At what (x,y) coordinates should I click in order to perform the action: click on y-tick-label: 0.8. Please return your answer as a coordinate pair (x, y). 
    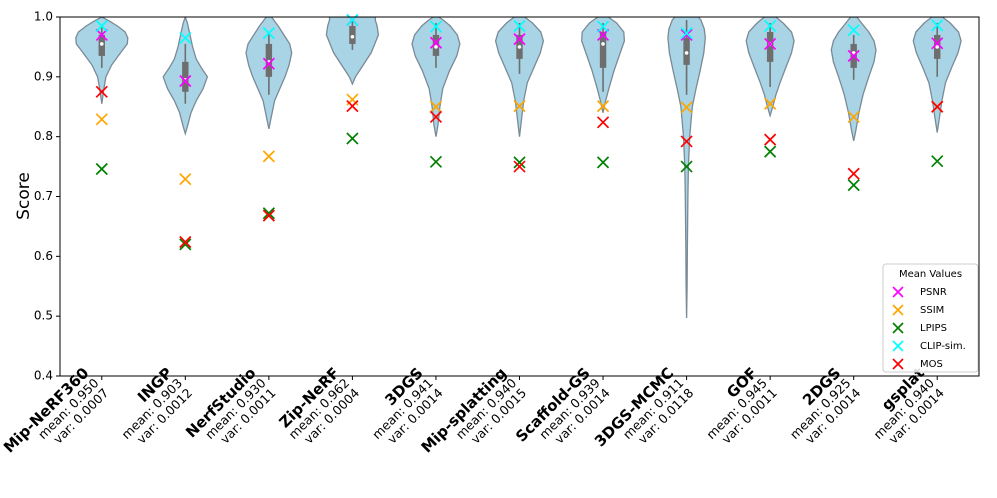
    Looking at the image, I should click on (43, 136).